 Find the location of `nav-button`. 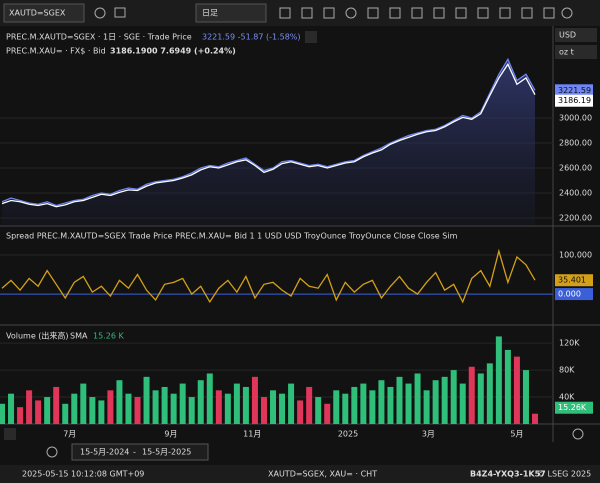

nav-button is located at coordinates (10, 434).